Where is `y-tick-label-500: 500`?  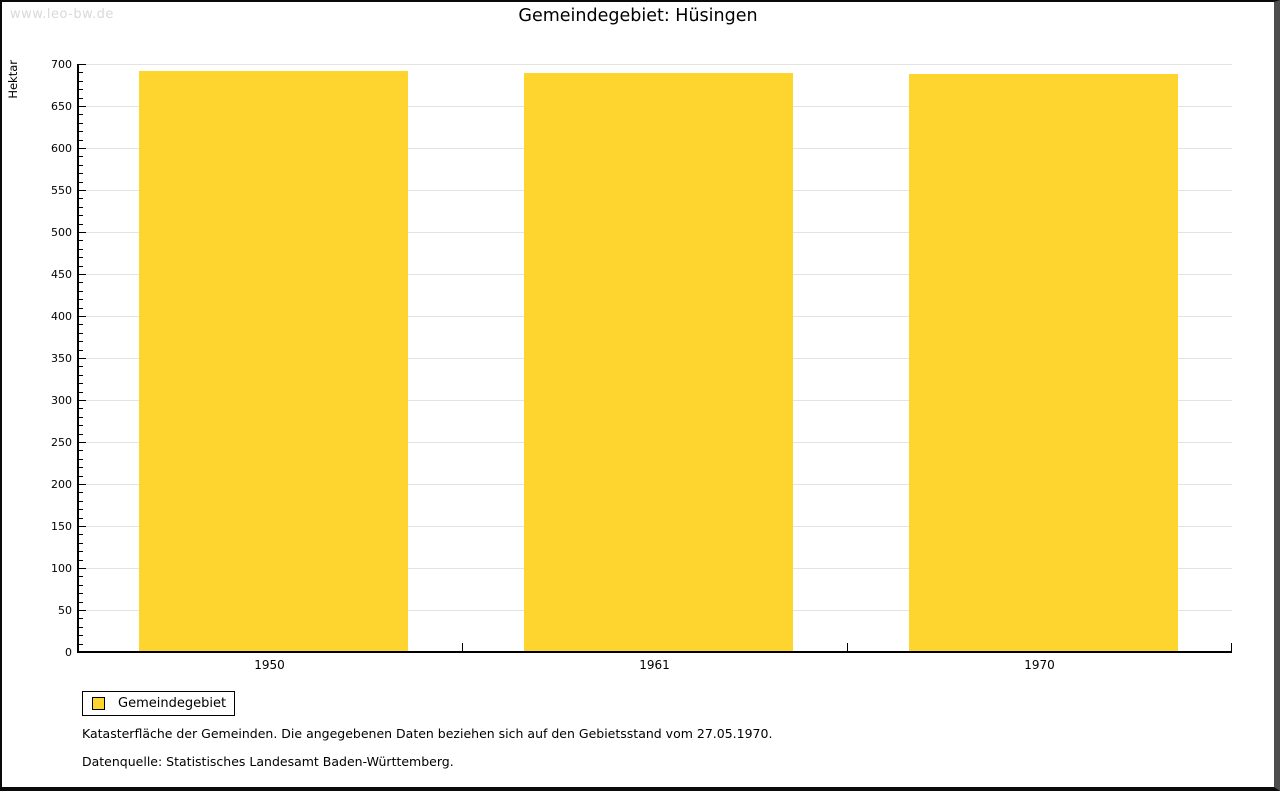 y-tick-label-500: 500 is located at coordinates (61, 232).